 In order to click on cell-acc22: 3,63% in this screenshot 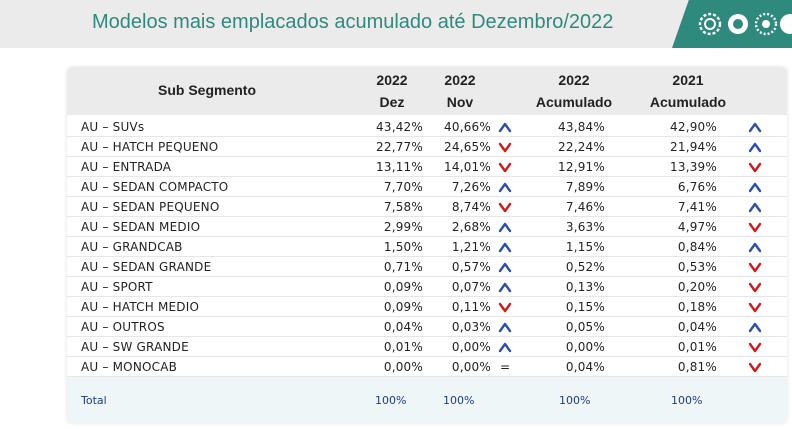, I will do `click(585, 227)`.